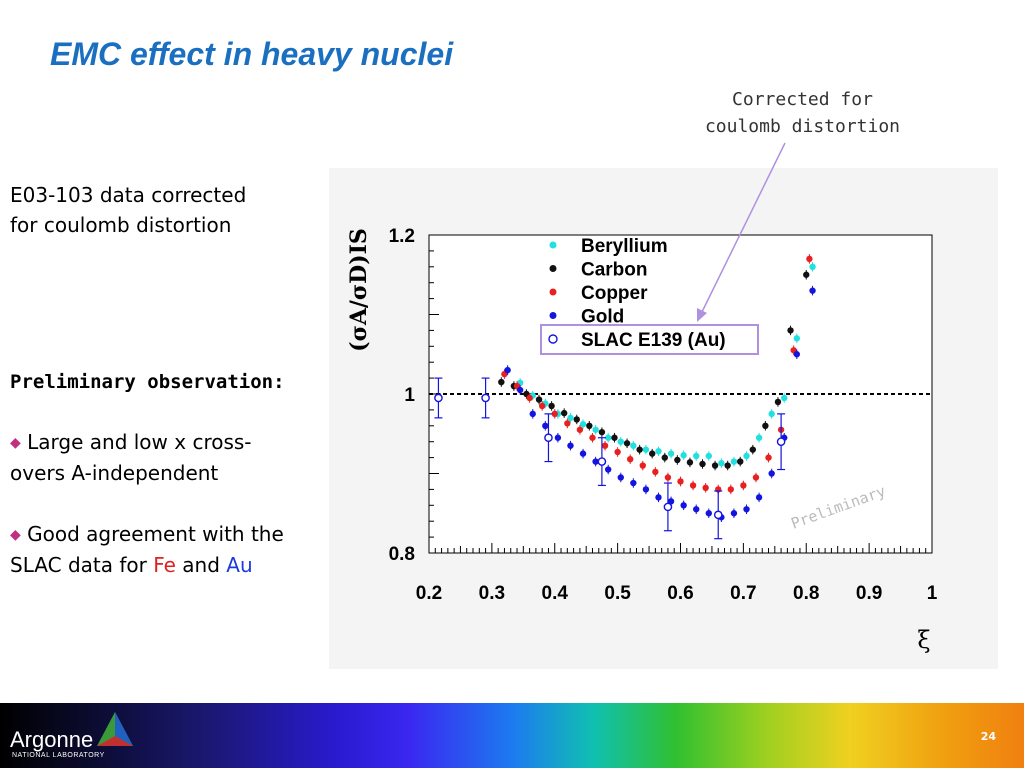 The image size is (1024, 768). Describe the element at coordinates (52, 739) in the screenshot. I see `argonne-logo: Argonne` at that location.